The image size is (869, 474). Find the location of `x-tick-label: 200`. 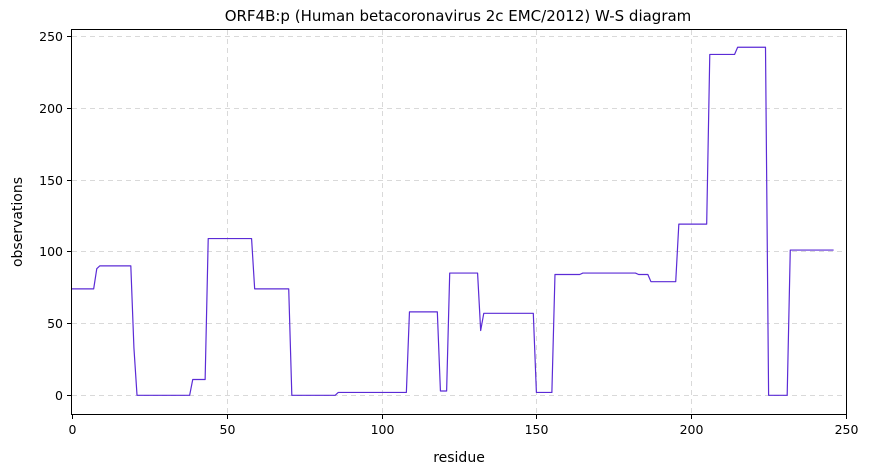

x-tick-label: 200 is located at coordinates (692, 429).